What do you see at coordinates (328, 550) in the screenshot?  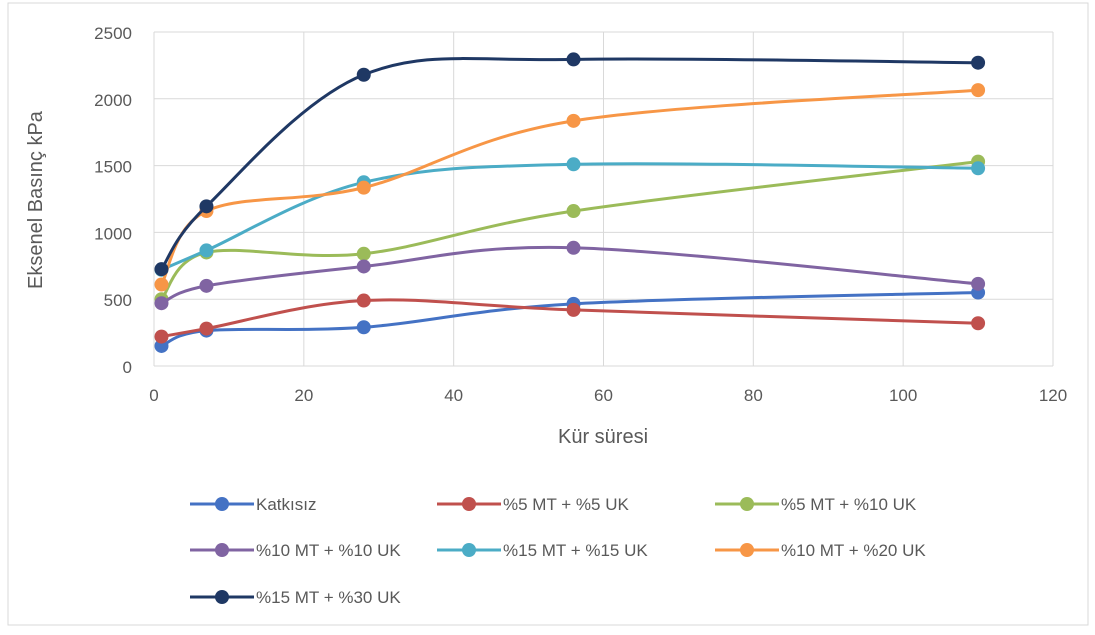 I see `legend-label: %10 MT + %10 UK` at bounding box center [328, 550].